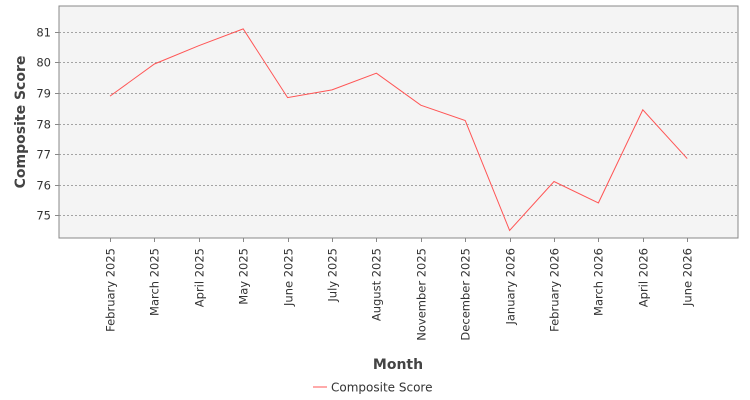 This screenshot has height=400, width=750. What do you see at coordinates (644, 277) in the screenshot?
I see `x-tick-label: April 2026` at bounding box center [644, 277].